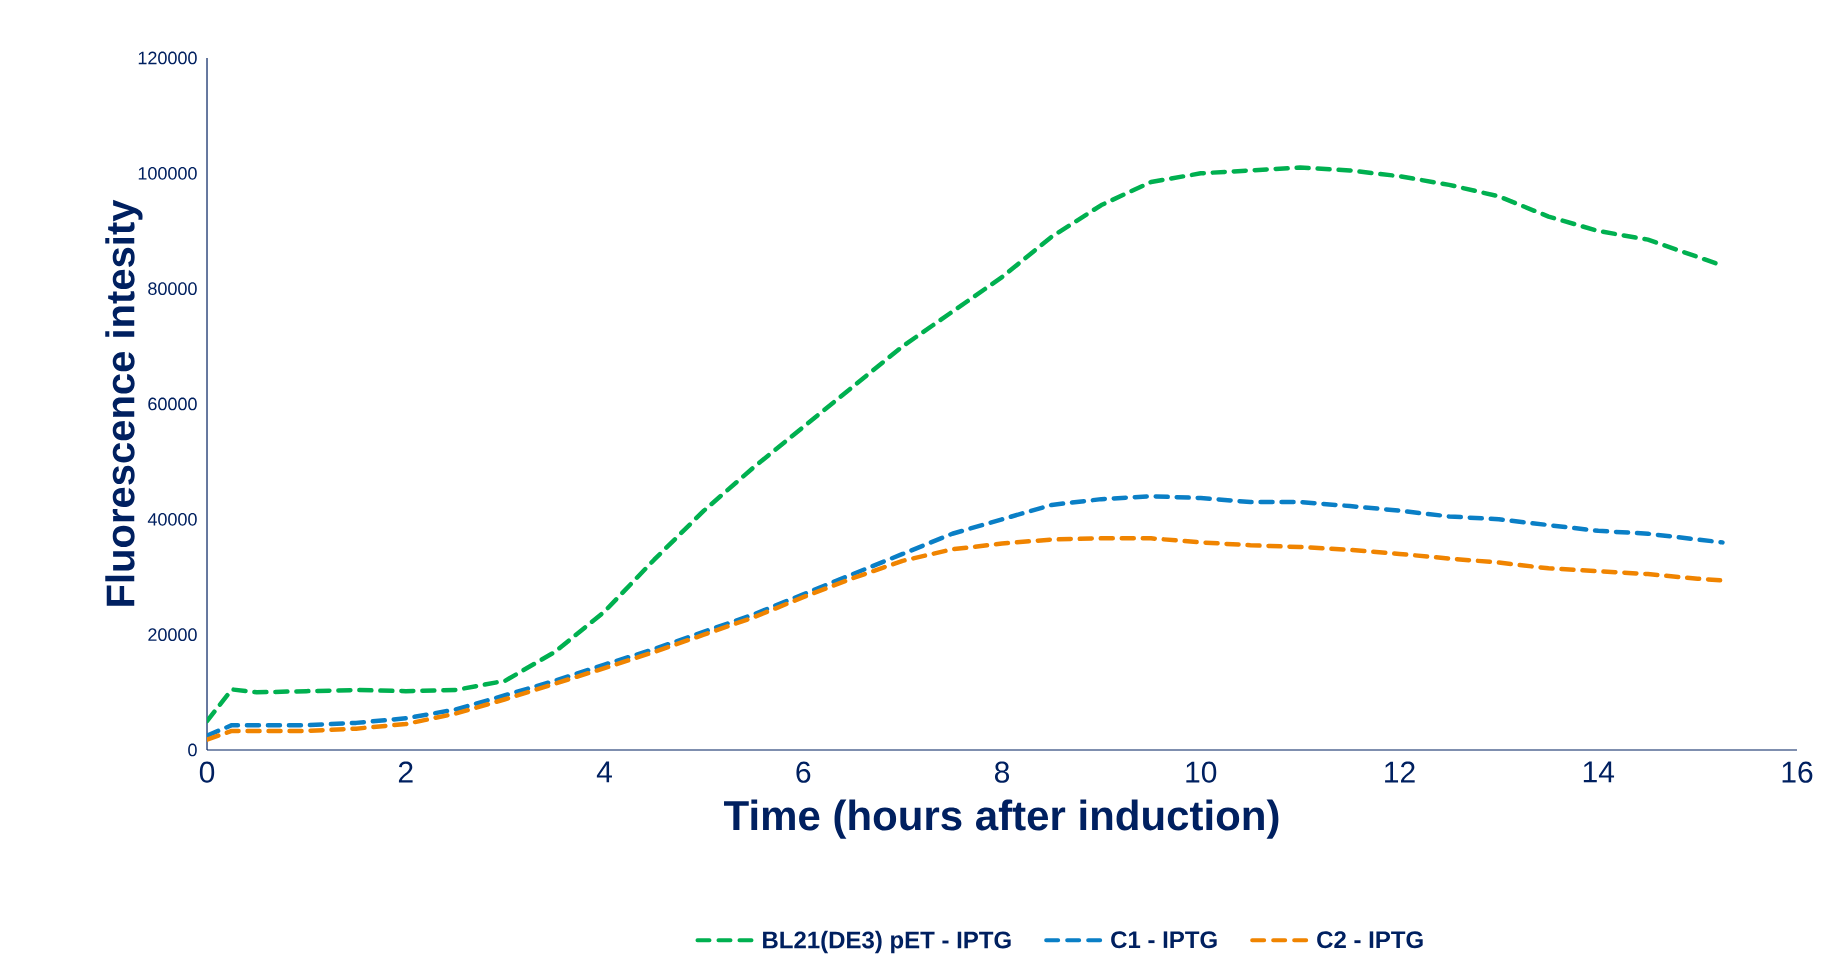  I want to click on x-tick-label: 4, so click(604, 772).